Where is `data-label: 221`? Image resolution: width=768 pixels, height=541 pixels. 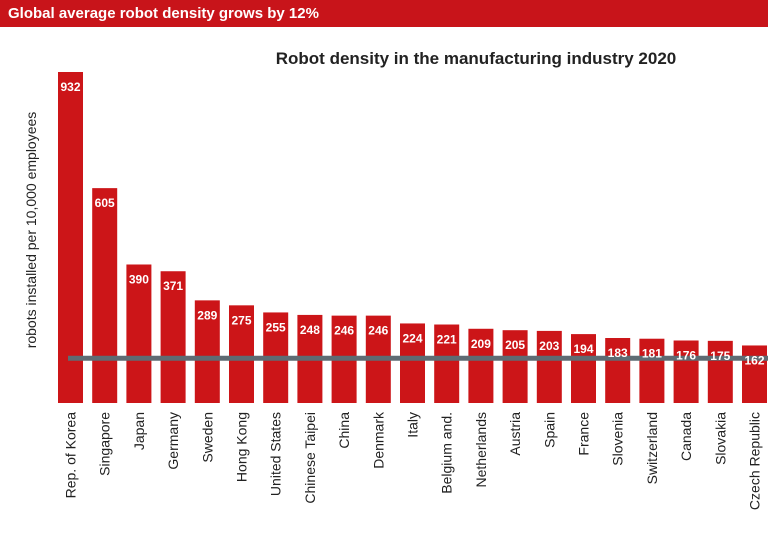 data-label: 221 is located at coordinates (447, 340).